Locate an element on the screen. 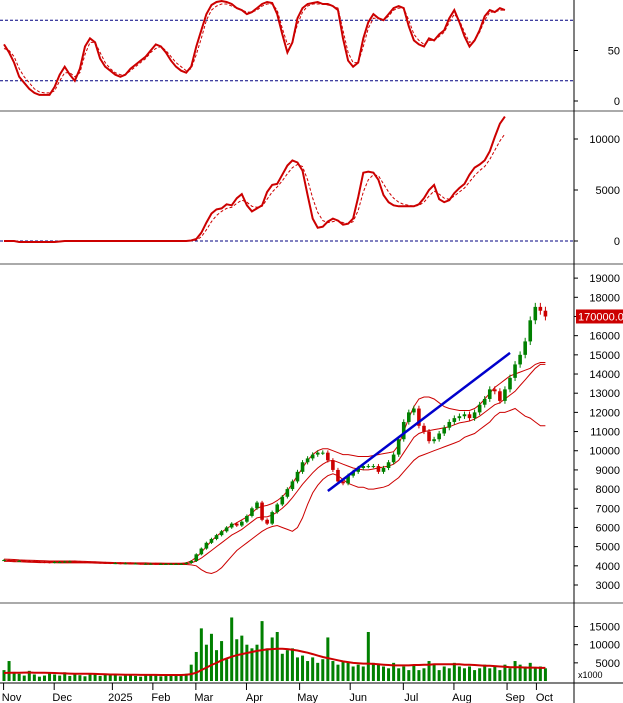 The width and height of the screenshot is (623, 703). x-tick-label: Jul is located at coordinates (411, 697).